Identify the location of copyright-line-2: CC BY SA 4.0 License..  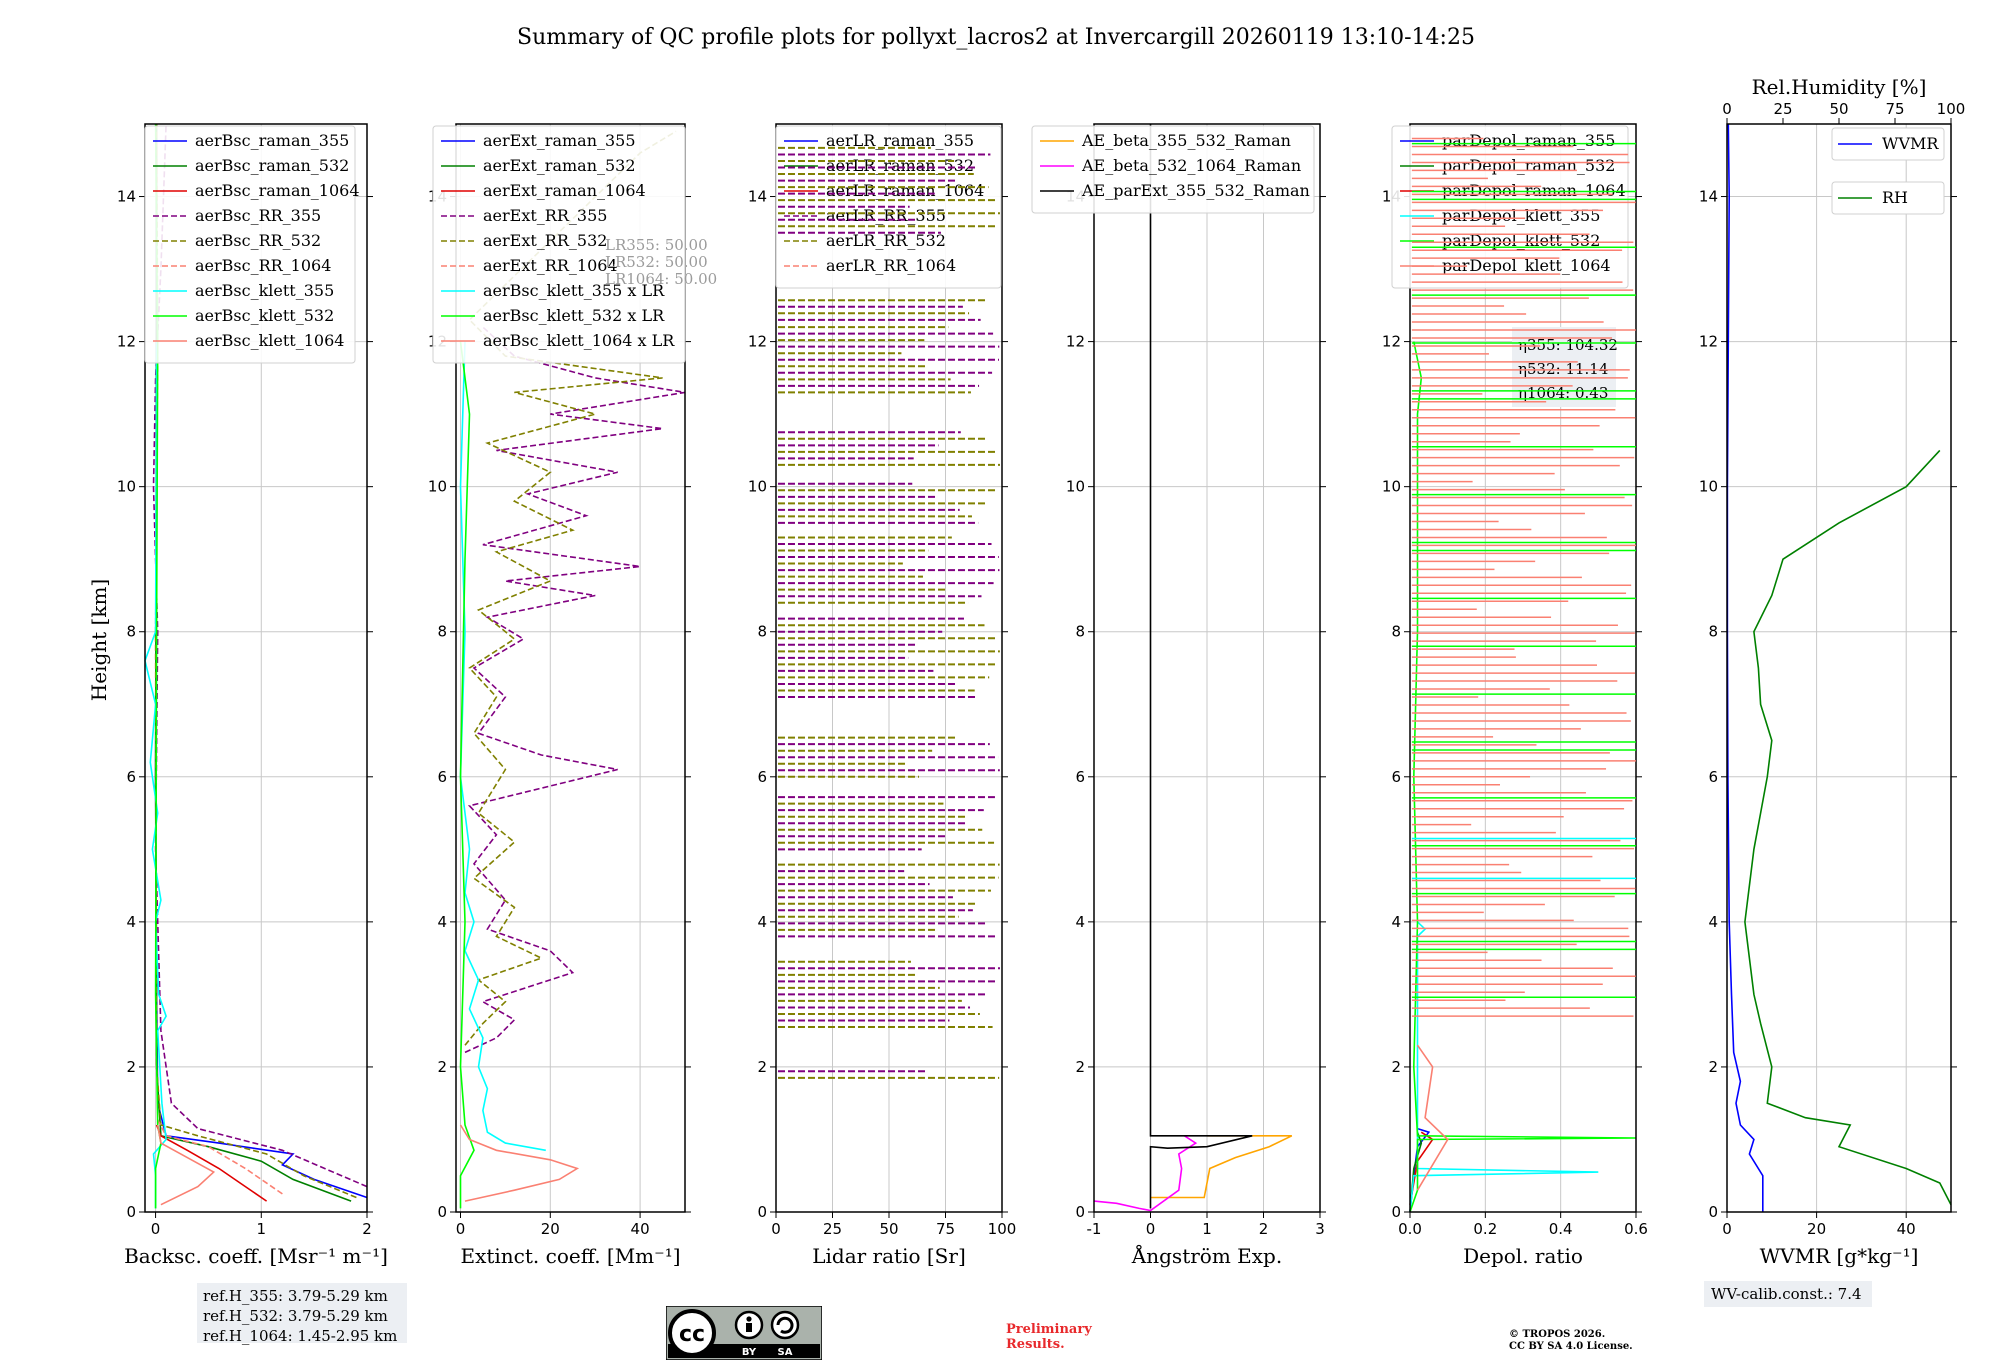
(1571, 1346).